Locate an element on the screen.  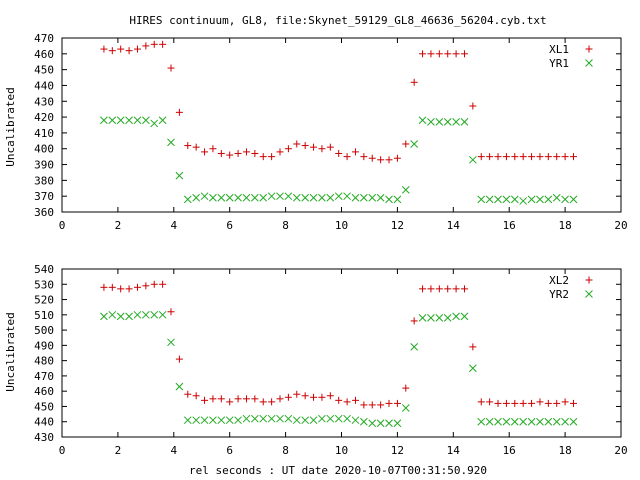
y-tick-label: 470 is located at coordinates (44, 38).